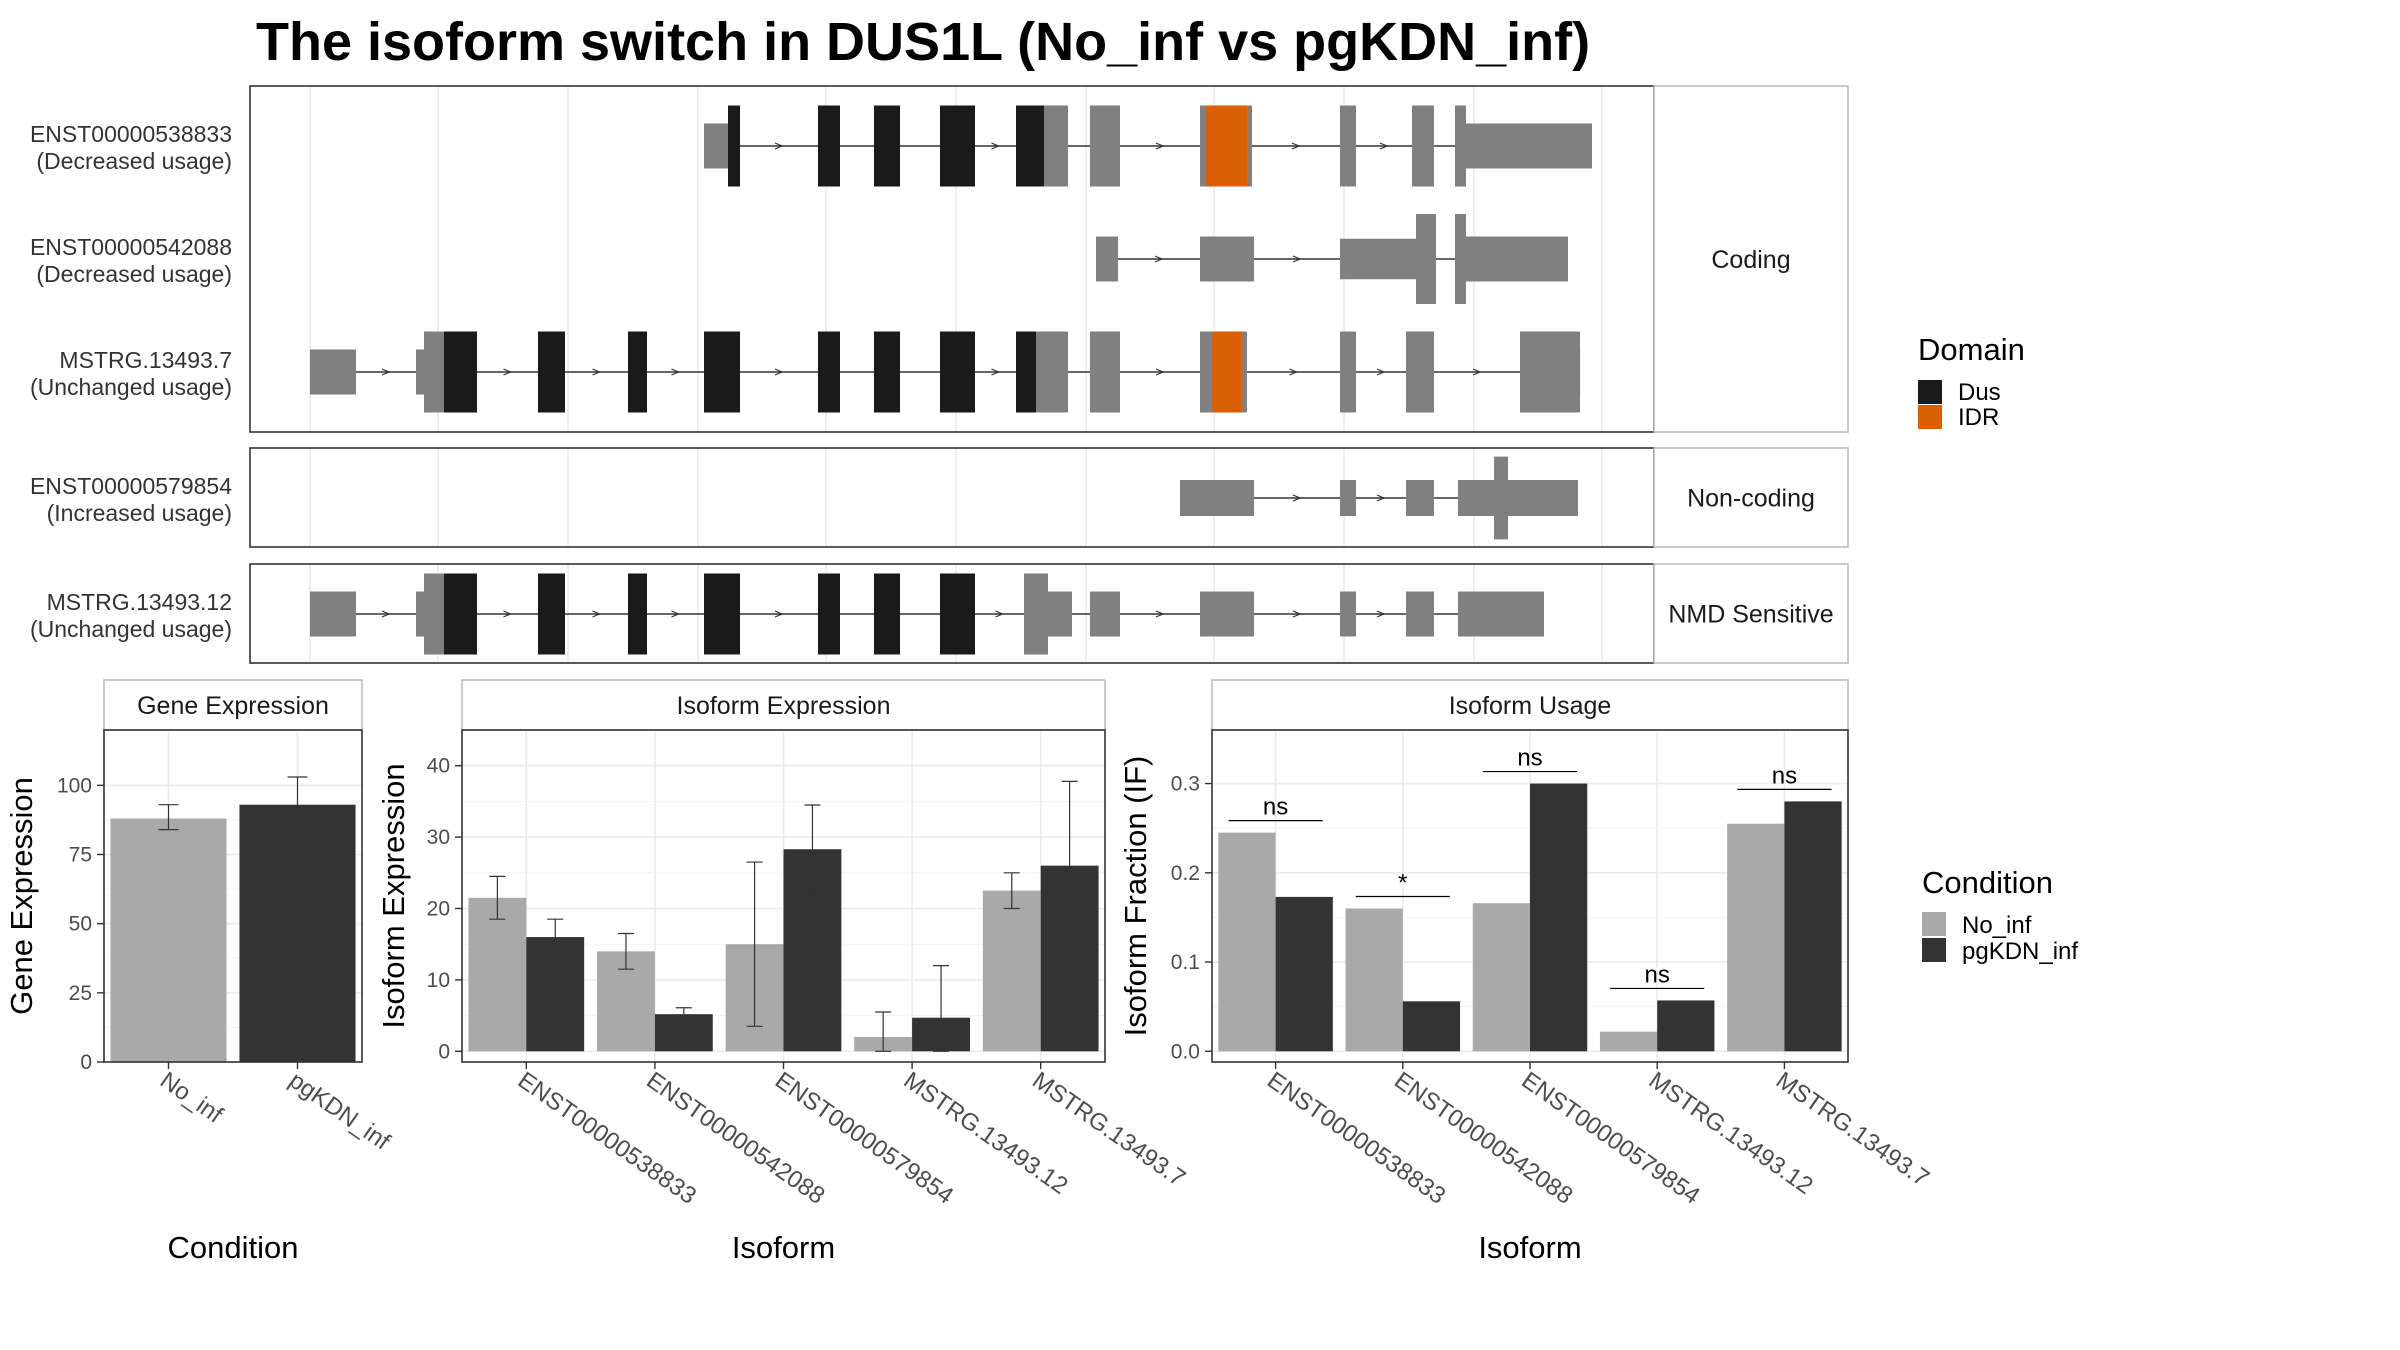 This screenshot has width=2400, height=1350. Describe the element at coordinates (145, 360) in the screenshot. I see `transcript-id: MSTRG.13493.7` at that location.